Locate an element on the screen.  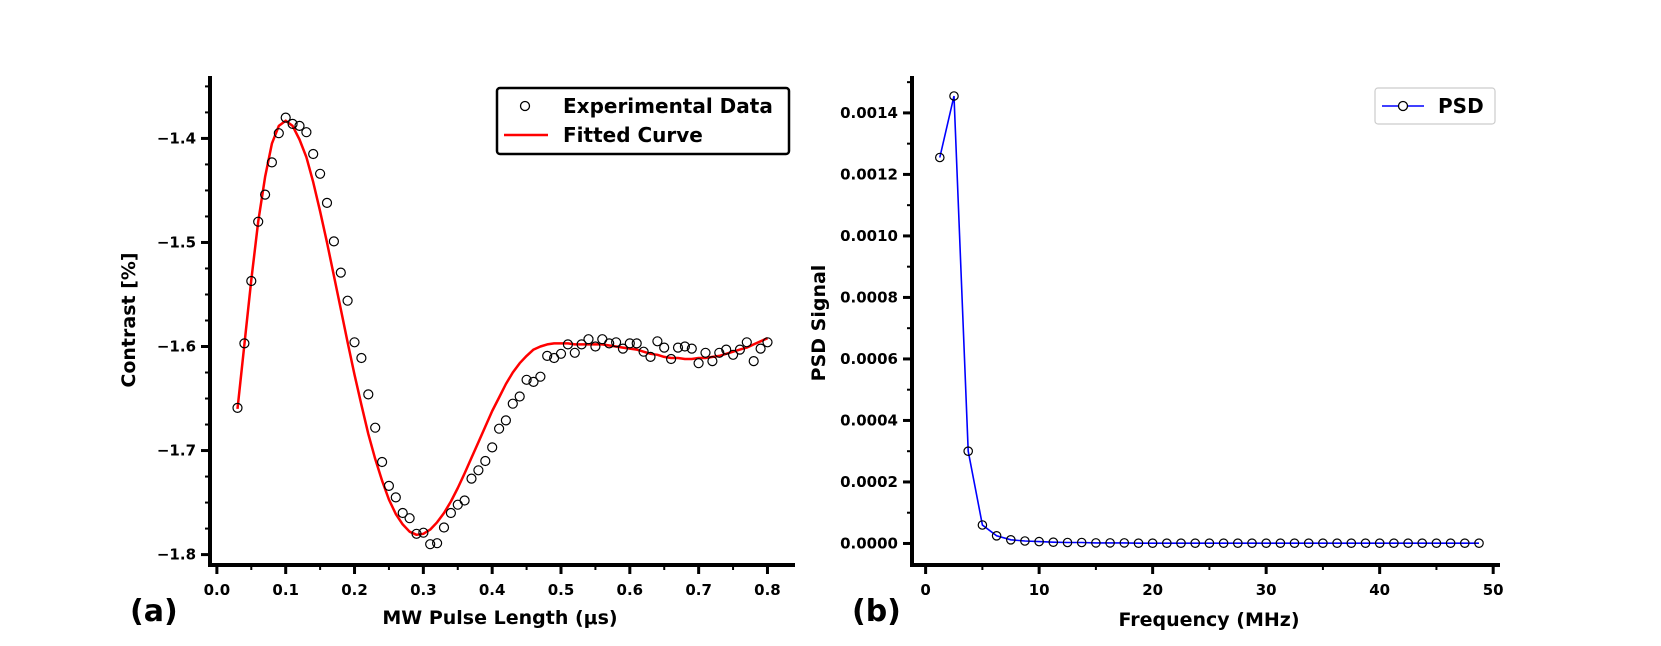
y-tick-label: −1.6 is located at coordinates (176, 347).